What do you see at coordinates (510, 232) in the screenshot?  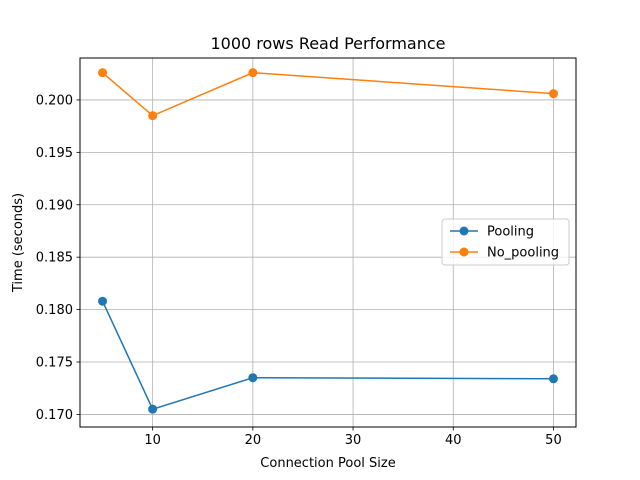 I see `legend-label: Pooling` at bounding box center [510, 232].